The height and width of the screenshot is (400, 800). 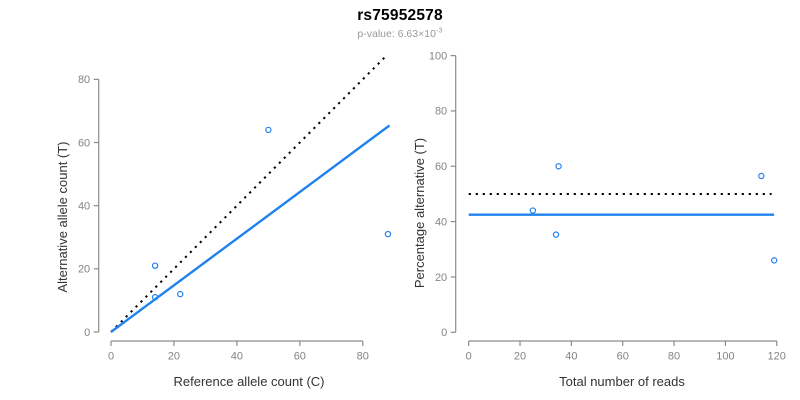 I want to click on x-tick-label: 120, so click(x=777, y=357).